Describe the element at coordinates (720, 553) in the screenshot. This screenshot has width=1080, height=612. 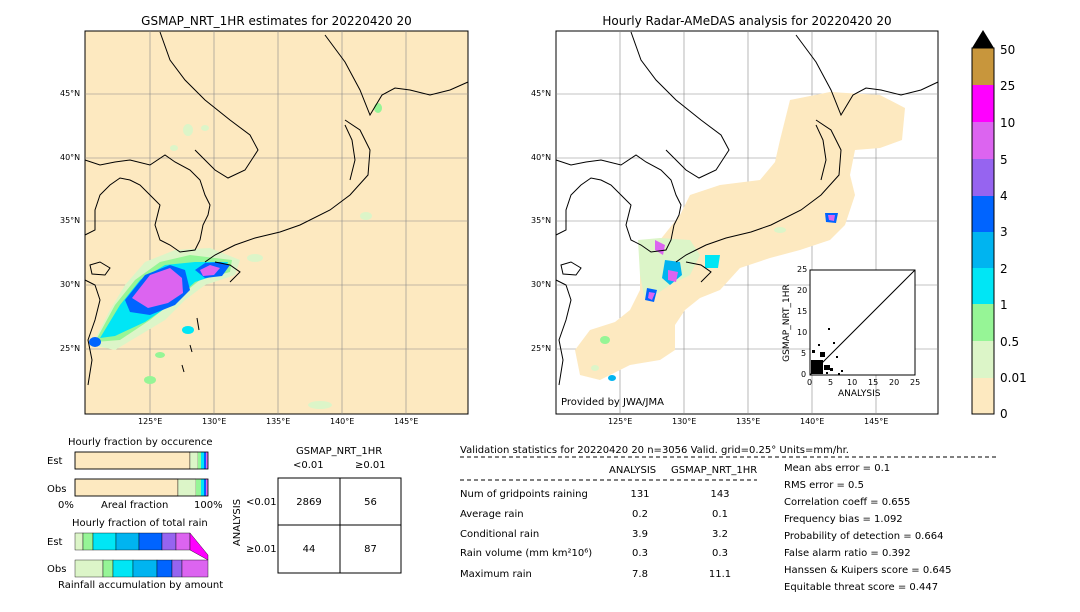
I see `validation-row-gsmap: 0.3` at that location.